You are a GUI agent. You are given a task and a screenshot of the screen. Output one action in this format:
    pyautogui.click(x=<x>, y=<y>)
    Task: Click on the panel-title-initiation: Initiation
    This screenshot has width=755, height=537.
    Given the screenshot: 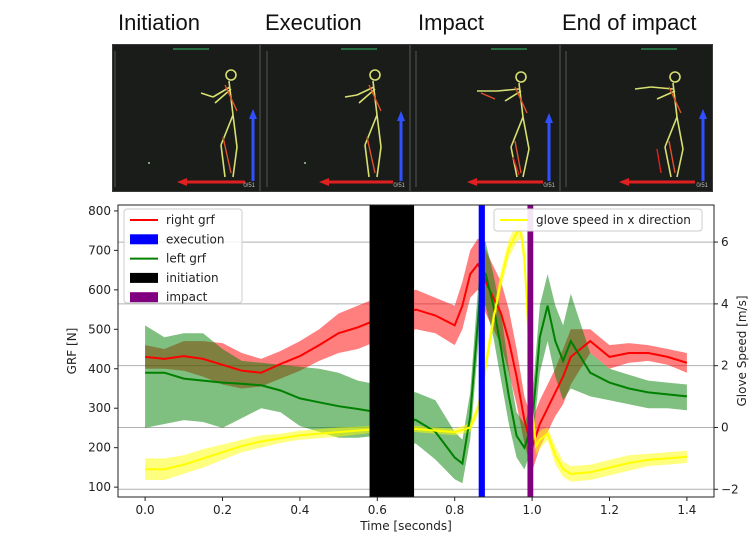 What is the action you would take?
    pyautogui.click(x=159, y=22)
    